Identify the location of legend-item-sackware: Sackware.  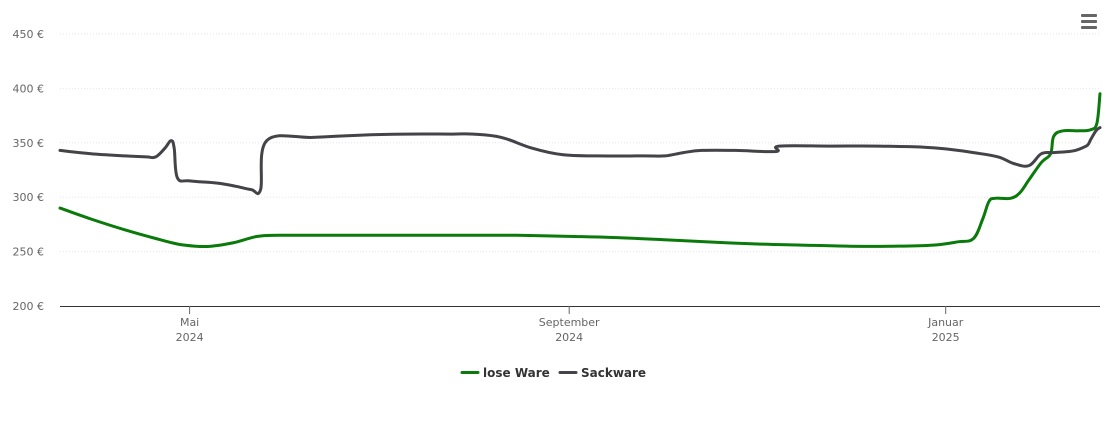
(602, 373).